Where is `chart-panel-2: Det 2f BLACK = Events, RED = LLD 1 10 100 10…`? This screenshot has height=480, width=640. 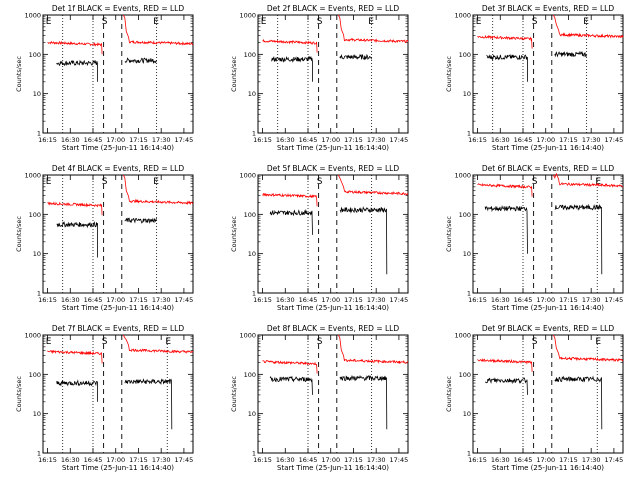
chart-panel-2: Det 2f BLACK = Events, RED = LLD 1 10 100 10… is located at coordinates (319, 78).